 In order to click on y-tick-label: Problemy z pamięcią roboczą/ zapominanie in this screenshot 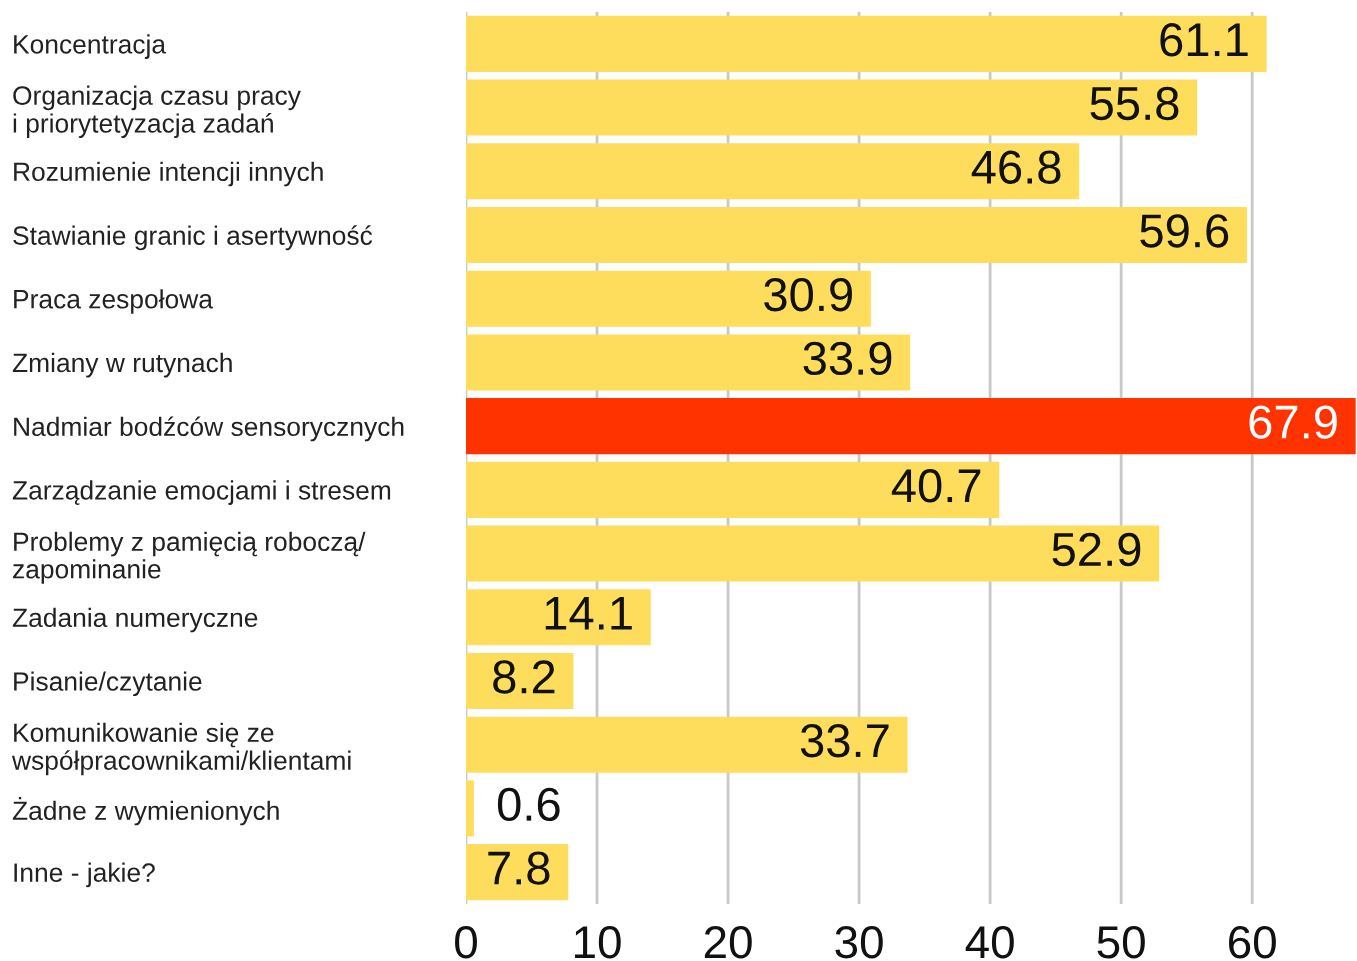, I will do `click(189, 557)`.